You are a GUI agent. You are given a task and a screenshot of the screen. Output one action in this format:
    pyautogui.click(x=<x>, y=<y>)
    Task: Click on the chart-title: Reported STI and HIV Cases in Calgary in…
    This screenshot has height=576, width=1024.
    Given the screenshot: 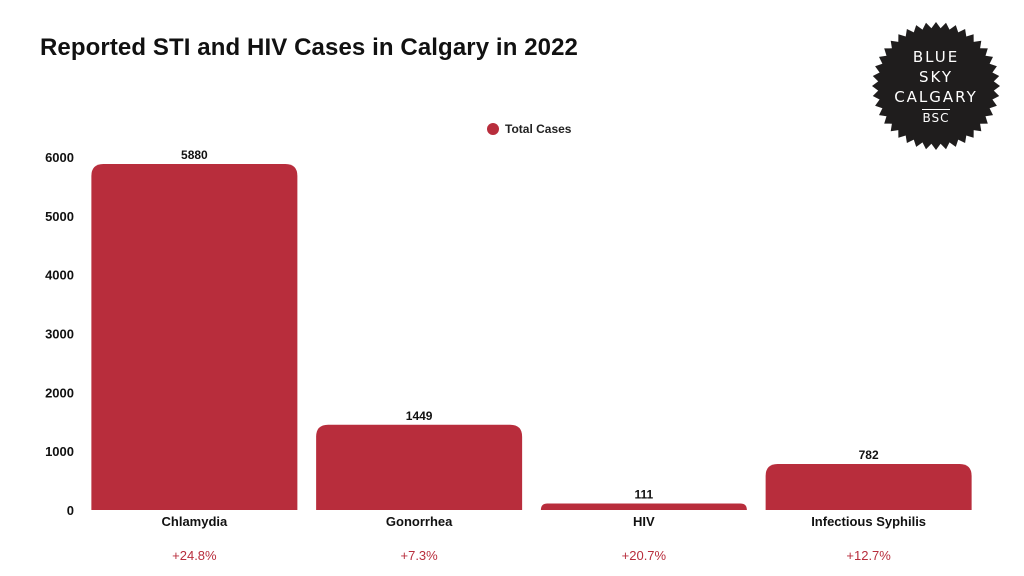 What is the action you would take?
    pyautogui.click(x=309, y=47)
    